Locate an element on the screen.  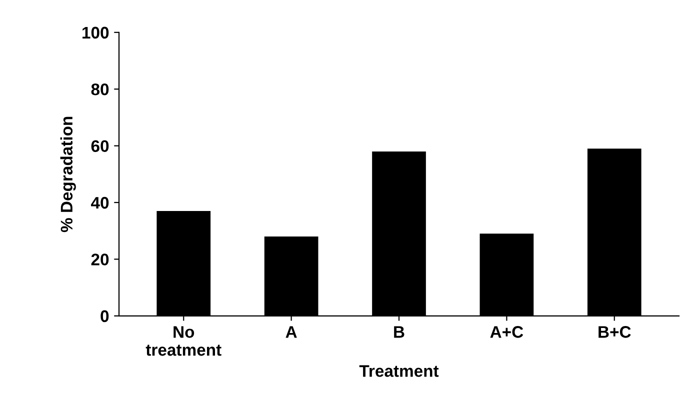
x-tick-label: A is located at coordinates (291, 332).